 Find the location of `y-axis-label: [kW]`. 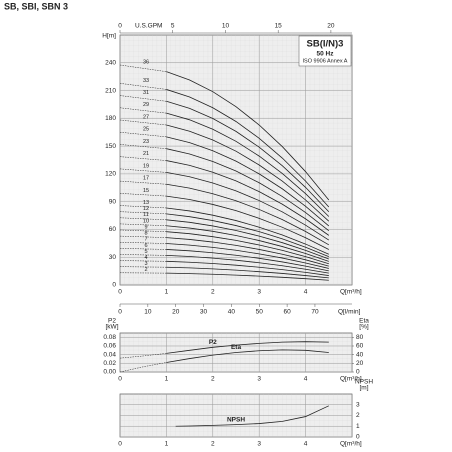

y-axis-label: [kW] is located at coordinates (112, 327).